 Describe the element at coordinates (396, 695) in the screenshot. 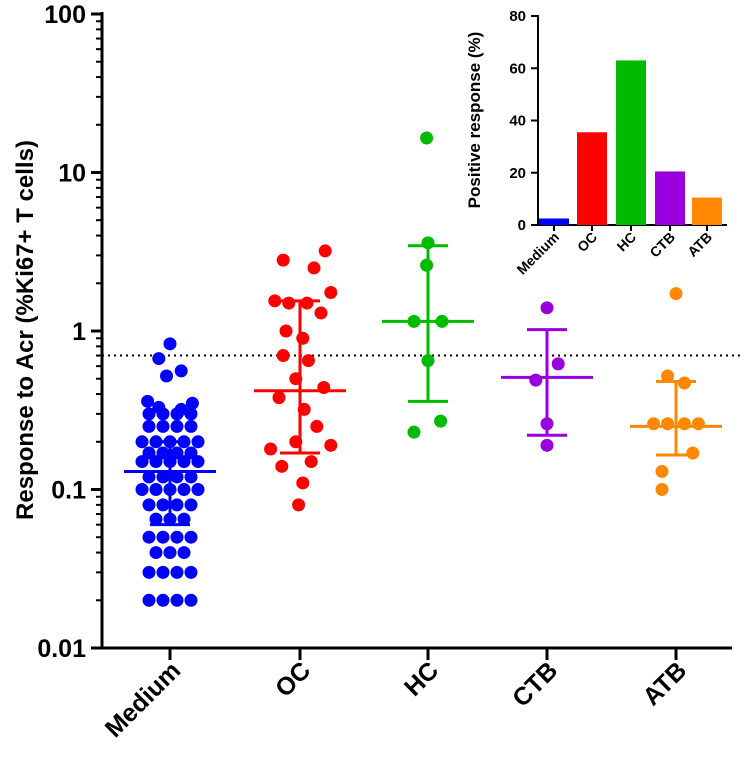

I see `main-x-labels: Medium OC HC CTB ATB` at that location.